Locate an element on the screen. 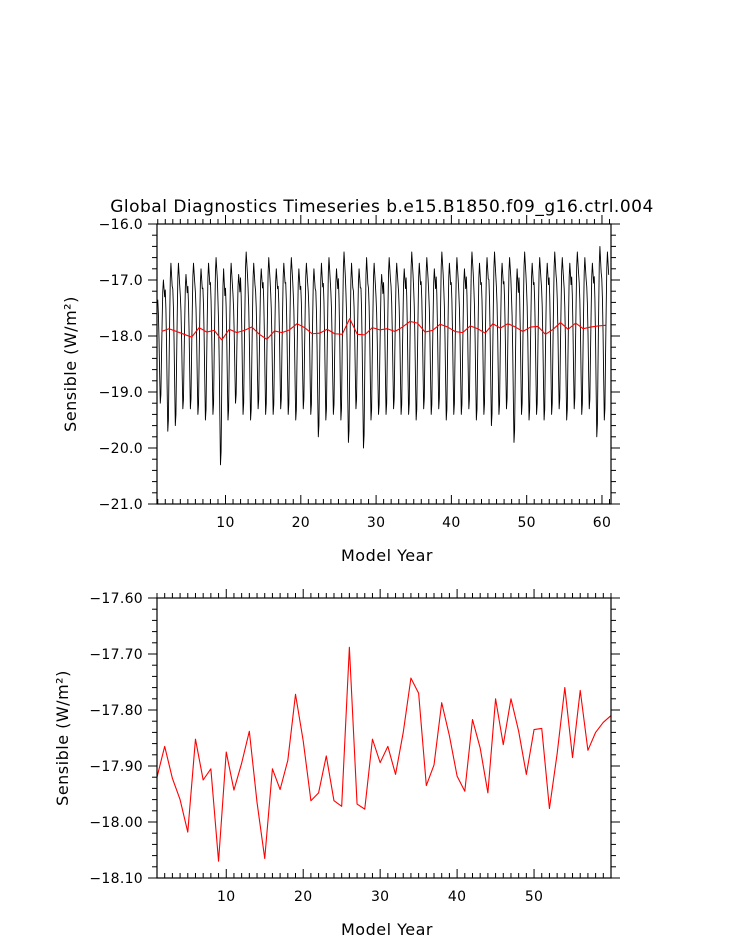 Image resolution: width=733 pixels, height=950 pixels. y-tick-label: −18.10 is located at coordinates (116, 879).